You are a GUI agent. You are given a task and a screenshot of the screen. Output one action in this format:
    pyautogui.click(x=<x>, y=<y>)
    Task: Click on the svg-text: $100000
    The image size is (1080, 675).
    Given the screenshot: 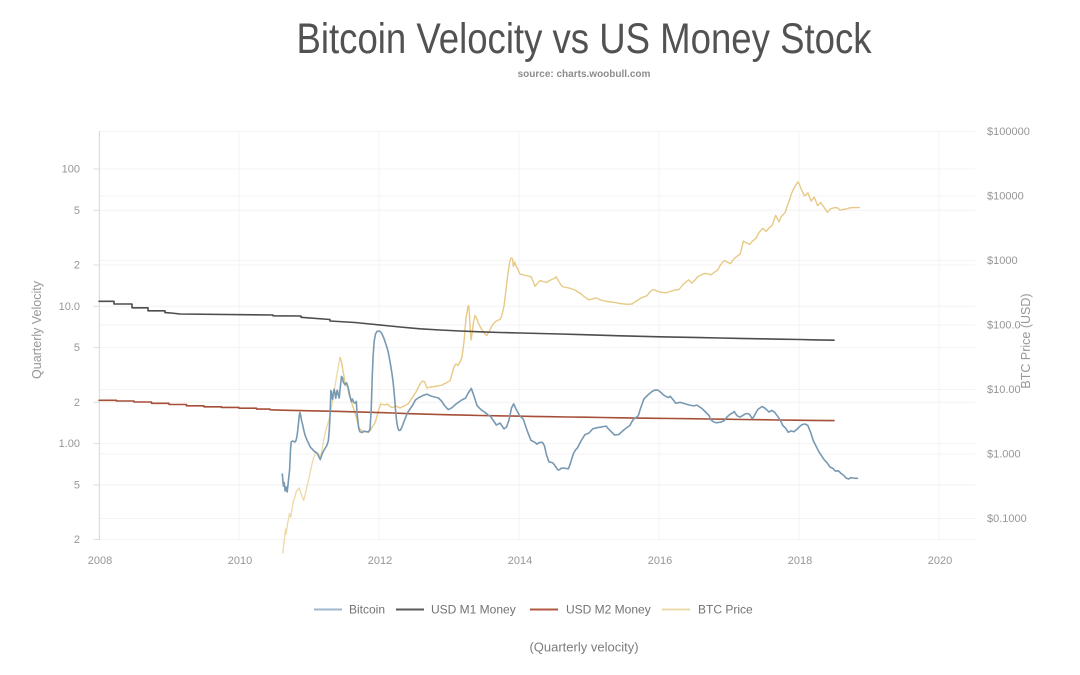 What is the action you would take?
    pyautogui.click(x=1008, y=132)
    